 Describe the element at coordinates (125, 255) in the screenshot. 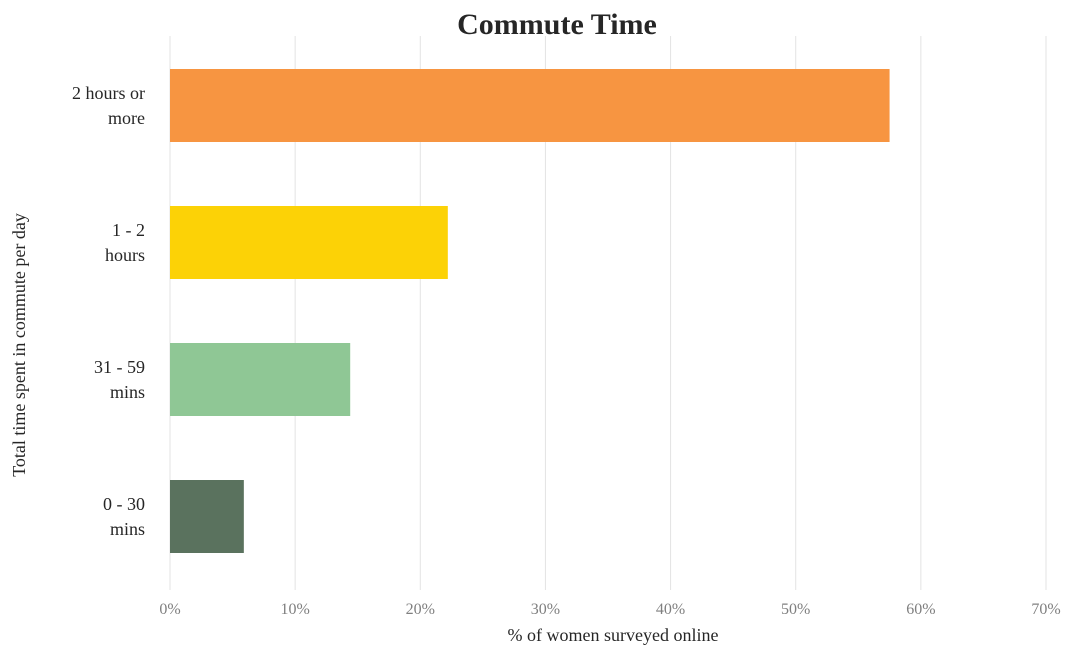

I see `category-label-line: hours` at that location.